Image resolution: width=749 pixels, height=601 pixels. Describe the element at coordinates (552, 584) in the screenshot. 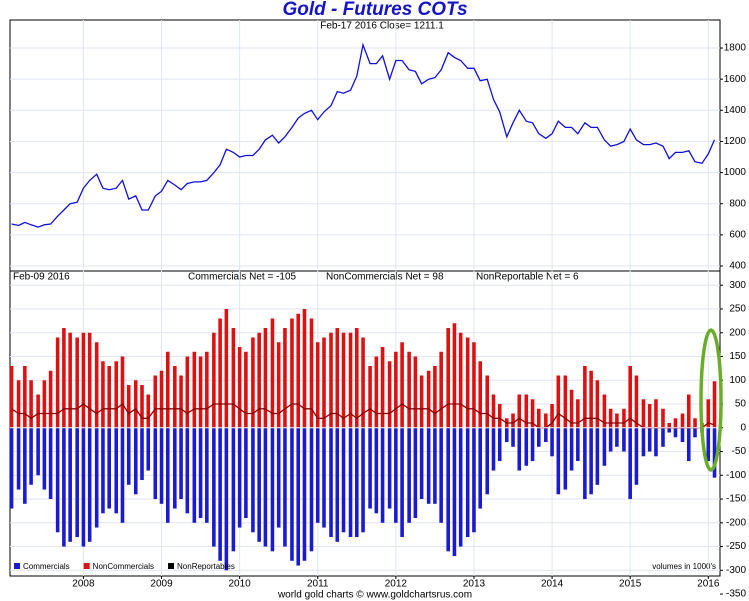

I see `x-tick-label: 2014` at that location.